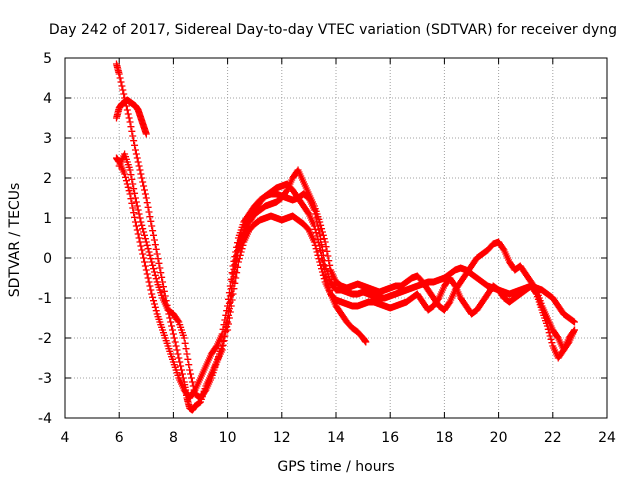 The image size is (640, 480). Describe the element at coordinates (282, 438) in the screenshot. I see `x-tick-label: 12` at that location.